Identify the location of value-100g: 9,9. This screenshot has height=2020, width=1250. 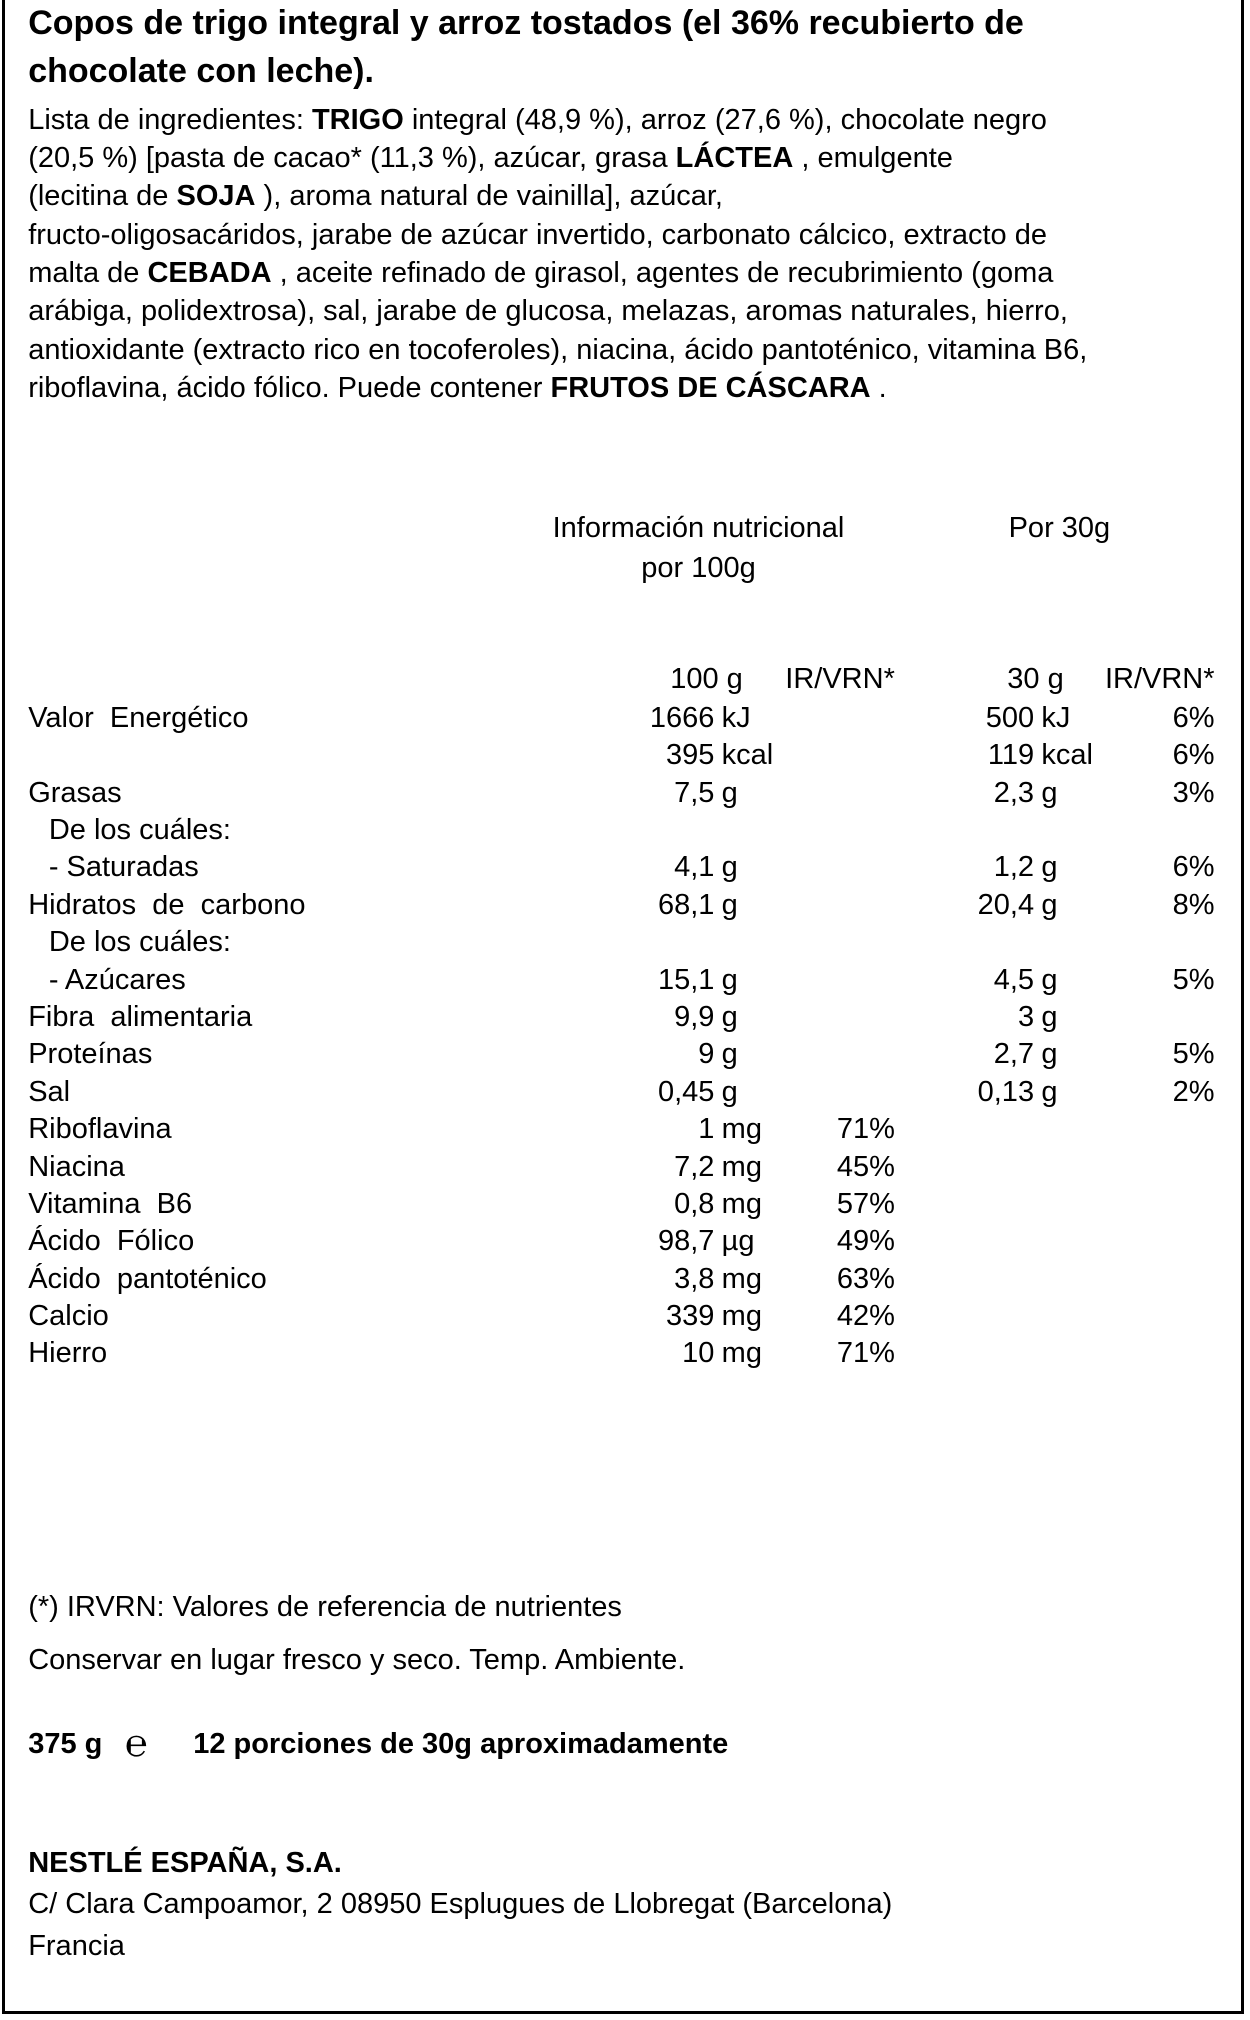
(694, 1017).